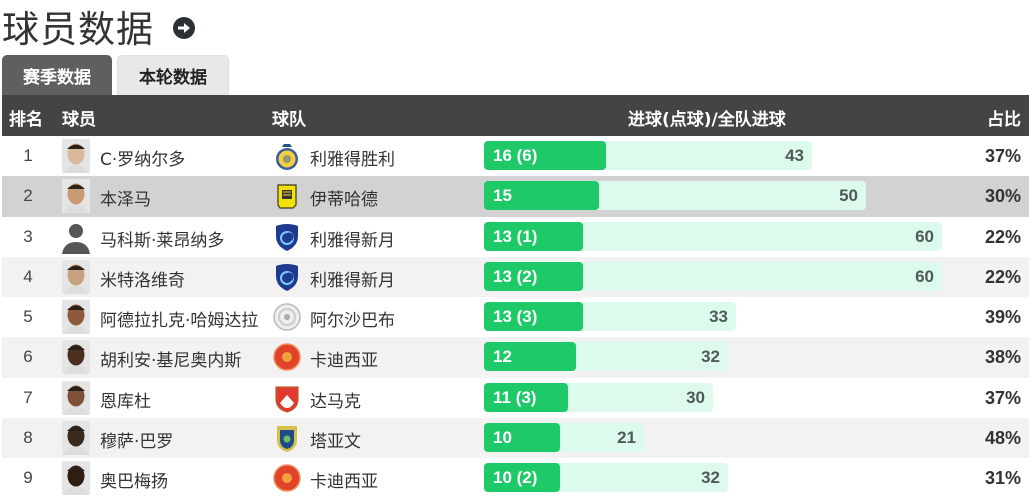  I want to click on team-name: 伊蒂哈德, so click(344, 200).